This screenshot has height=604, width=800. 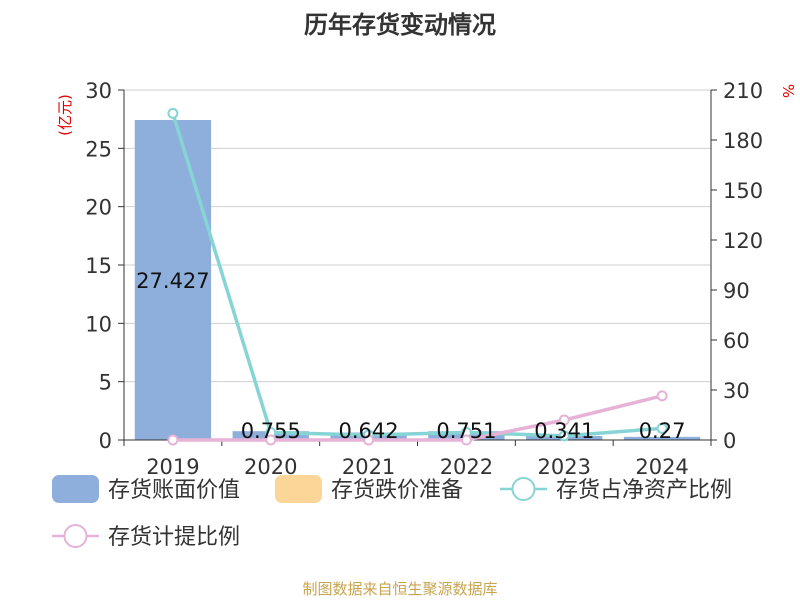 I want to click on right-tick-label: 90, so click(x=736, y=291).